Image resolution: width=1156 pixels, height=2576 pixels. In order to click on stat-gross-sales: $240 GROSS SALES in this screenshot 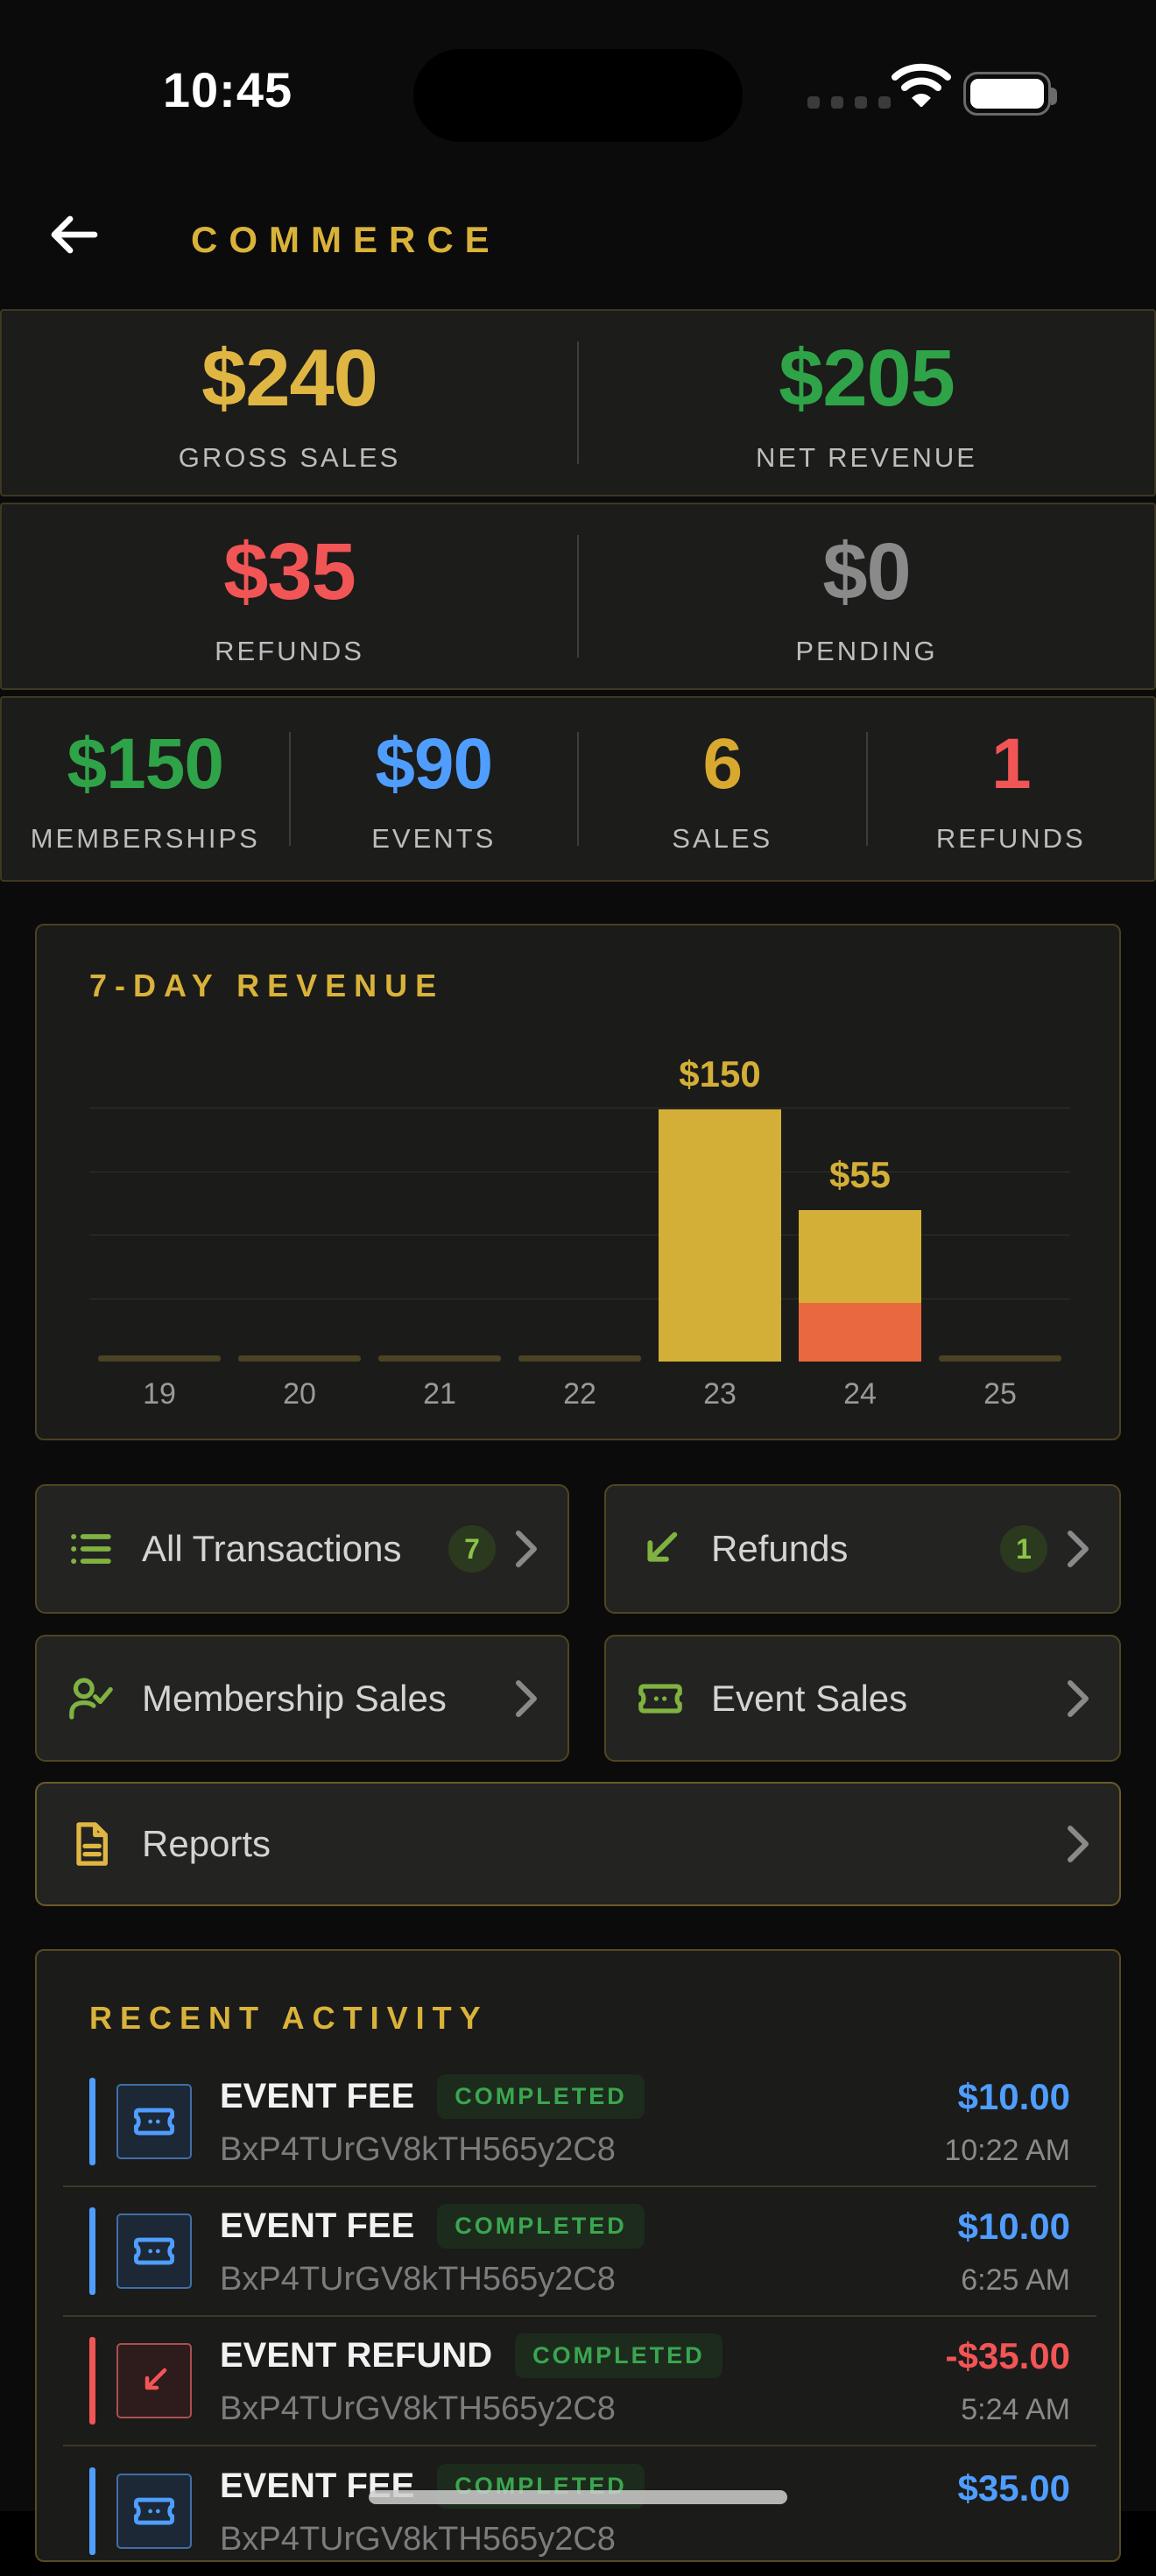, I will do `click(289, 403)`.